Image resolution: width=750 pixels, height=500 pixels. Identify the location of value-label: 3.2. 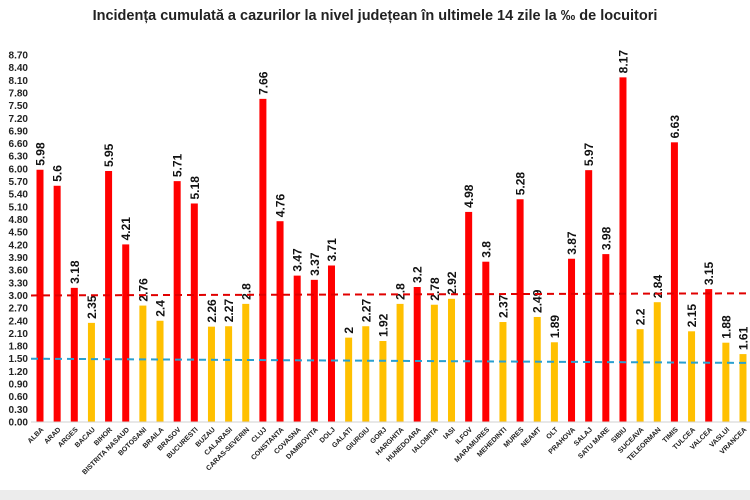
(418, 274).